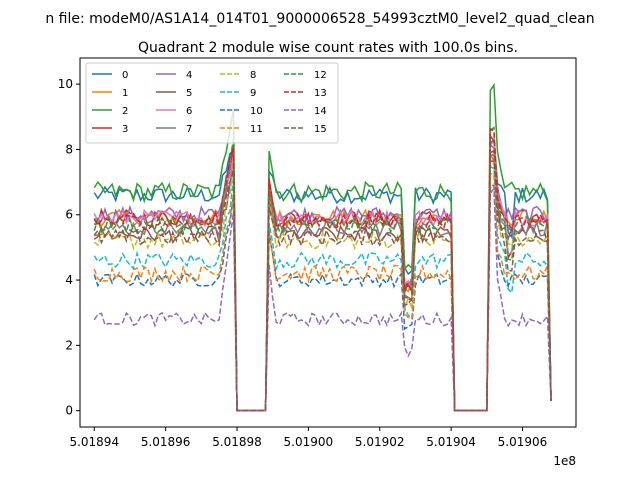 The image size is (640, 480). Describe the element at coordinates (237, 442) in the screenshot. I see `x-tick-label: 5.01898` at that location.